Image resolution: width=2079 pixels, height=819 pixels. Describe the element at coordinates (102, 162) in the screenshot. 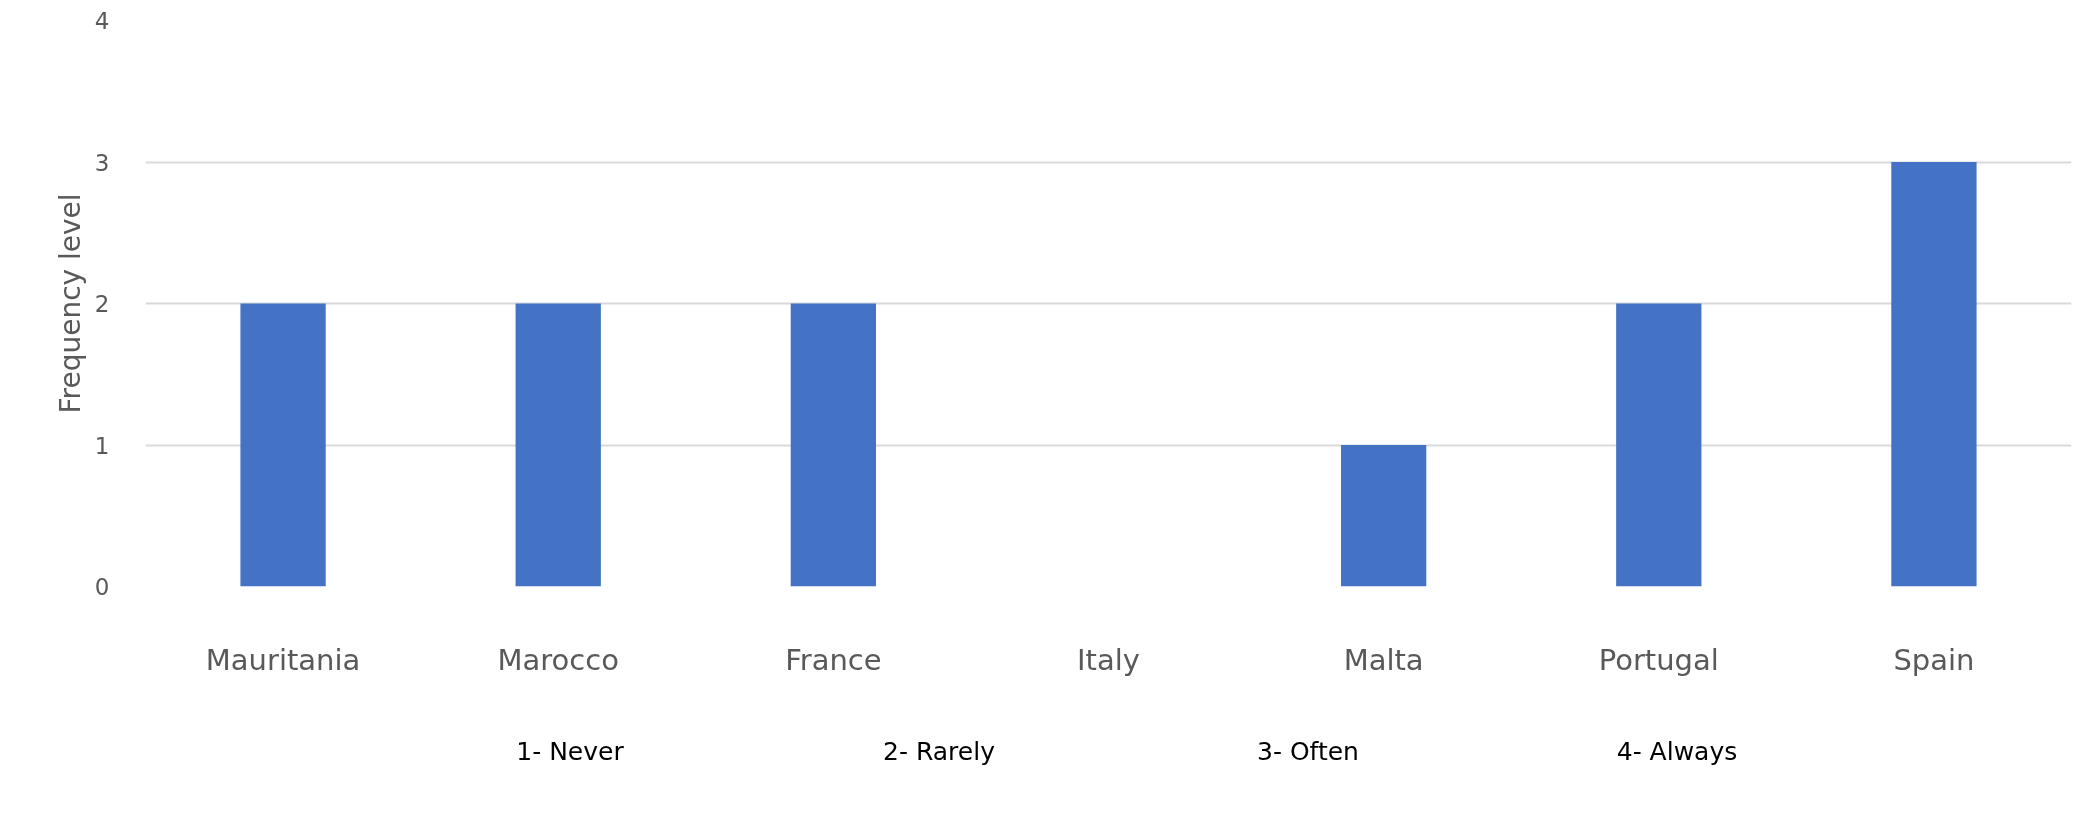

I see `y-tick-label: 3` at that location.